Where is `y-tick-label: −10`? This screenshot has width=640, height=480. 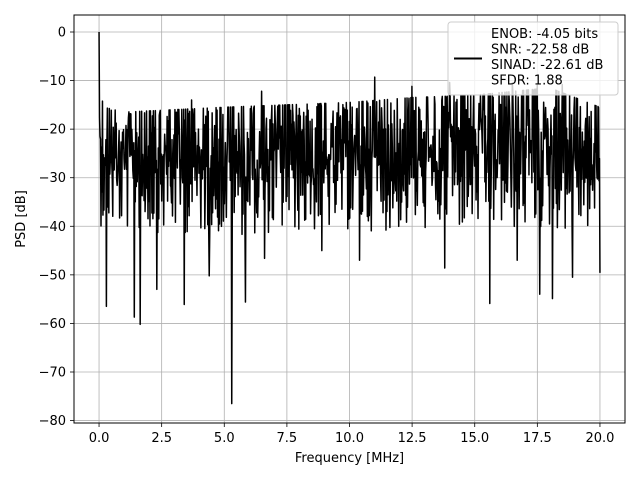 y-tick-label: −10 is located at coordinates (52, 81).